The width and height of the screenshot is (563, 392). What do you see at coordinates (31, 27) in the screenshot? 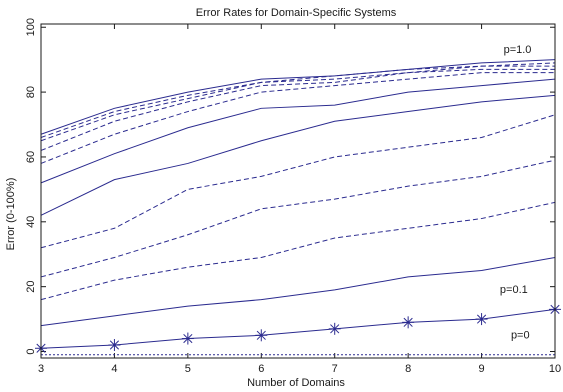
I see `y-tick-label: 100` at bounding box center [31, 27].